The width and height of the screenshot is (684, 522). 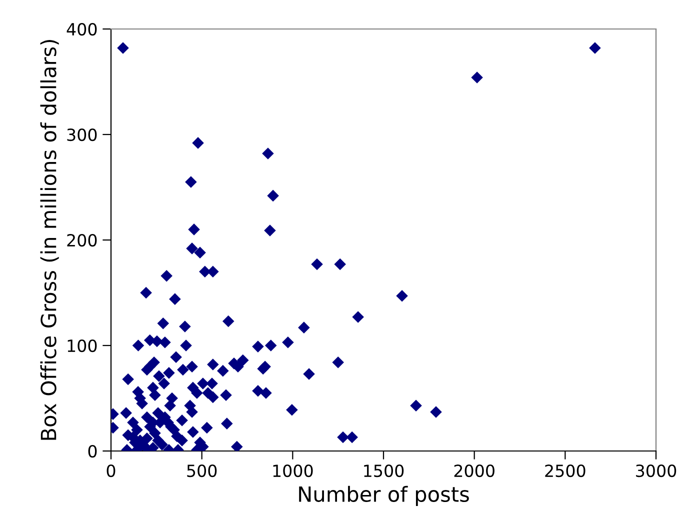 I want to click on x-tick-label: 1000, so click(x=293, y=471).